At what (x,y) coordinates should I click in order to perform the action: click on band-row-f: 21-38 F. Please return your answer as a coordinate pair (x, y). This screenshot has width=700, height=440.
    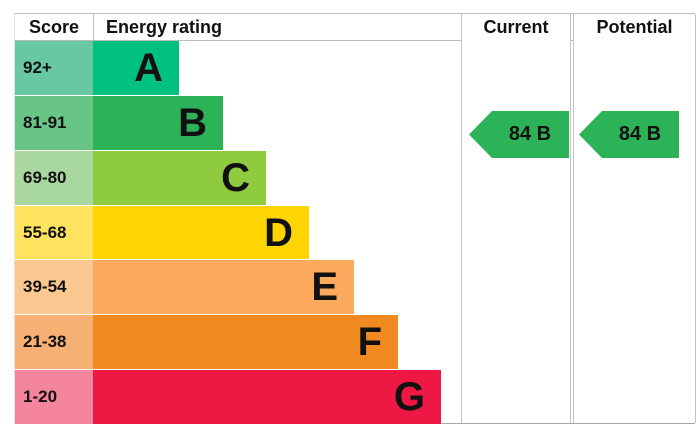
    Looking at the image, I should click on (235, 343).